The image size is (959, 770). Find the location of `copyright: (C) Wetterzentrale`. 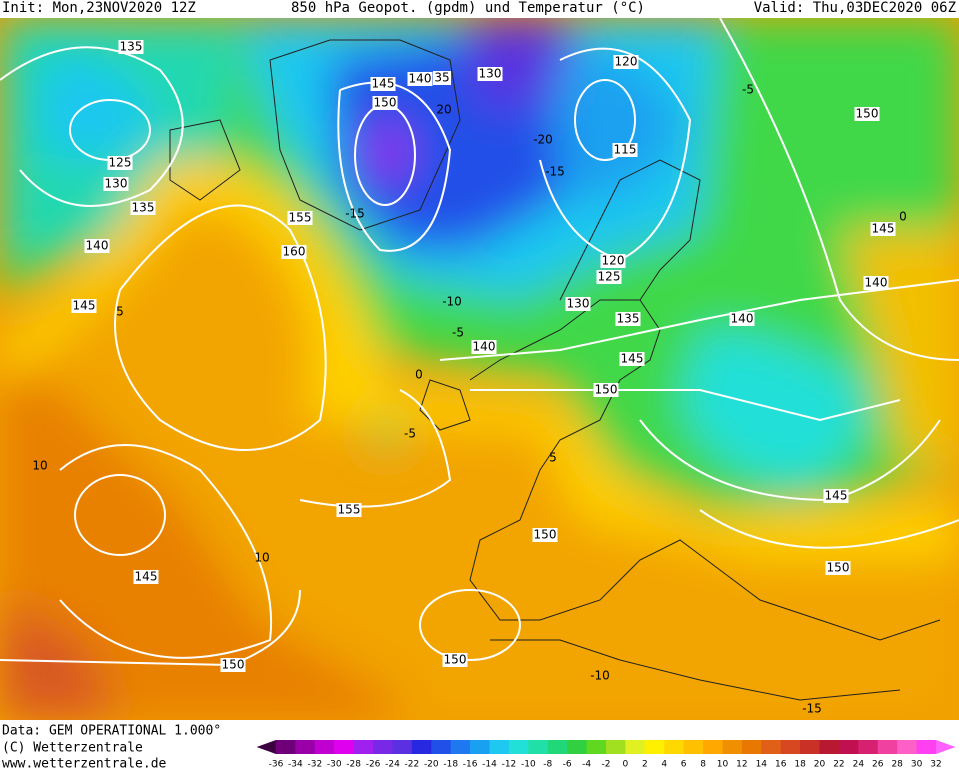

copyright: (C) Wetterzentrale is located at coordinates (72, 748).